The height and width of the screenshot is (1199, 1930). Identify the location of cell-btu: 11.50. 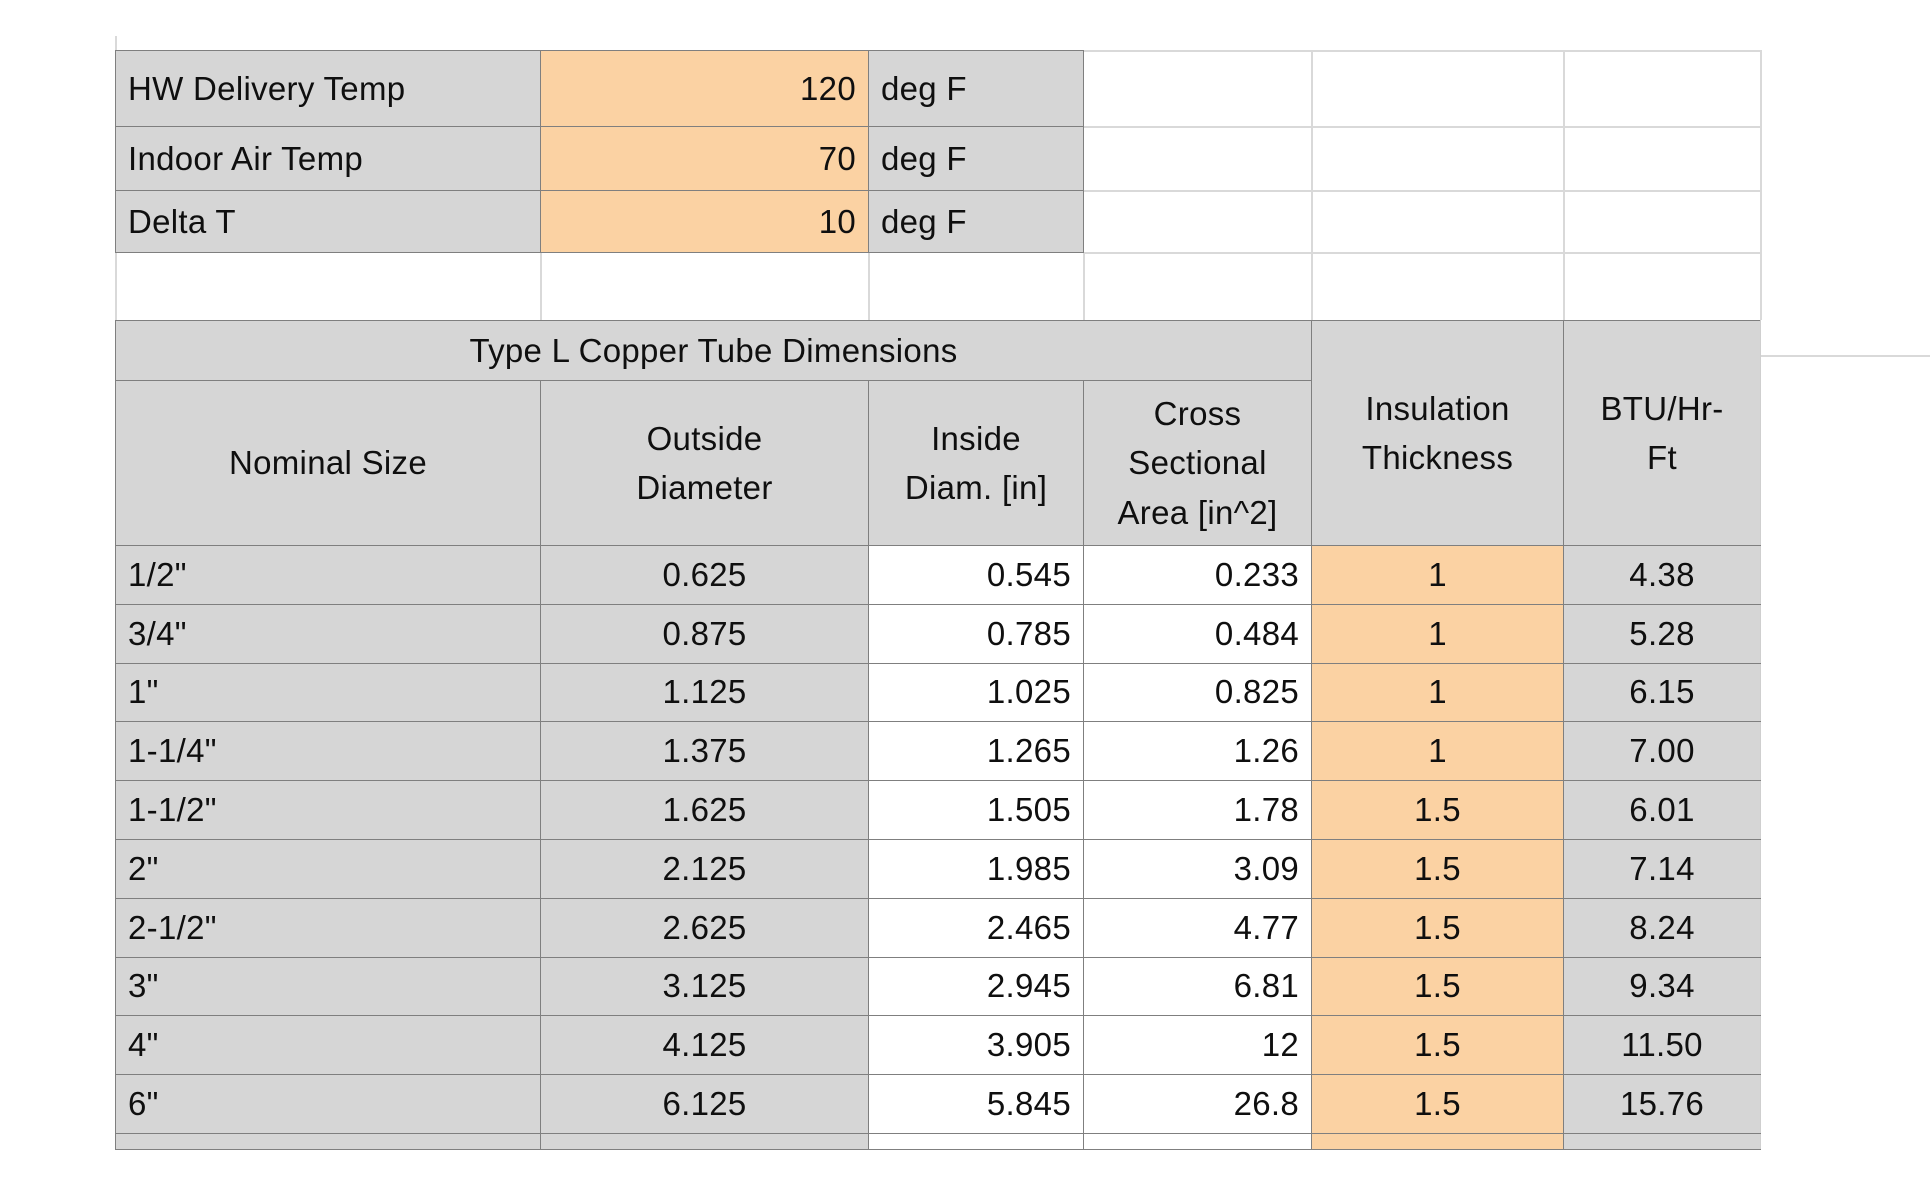
(1662, 1045).